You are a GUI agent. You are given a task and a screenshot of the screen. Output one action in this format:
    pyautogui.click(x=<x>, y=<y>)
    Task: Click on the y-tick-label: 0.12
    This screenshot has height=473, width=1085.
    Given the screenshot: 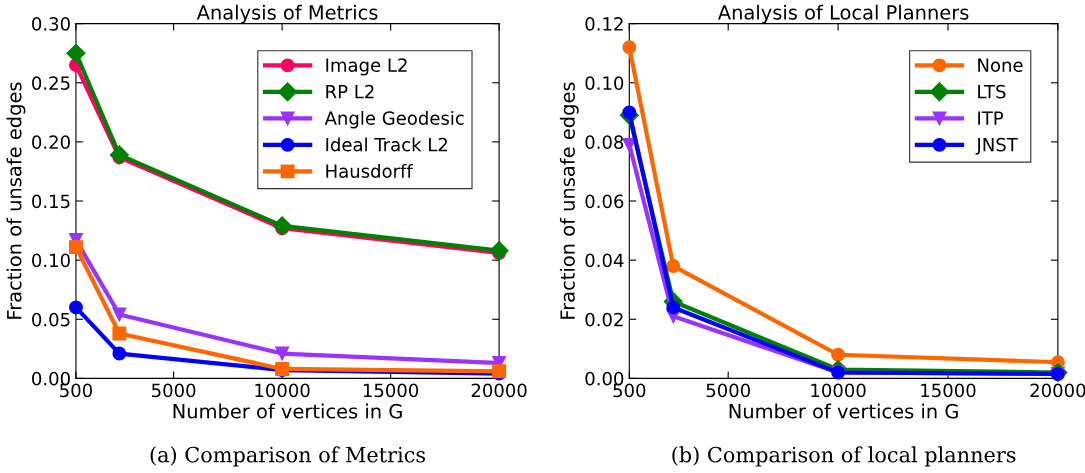 What is the action you would take?
    pyautogui.click(x=604, y=24)
    